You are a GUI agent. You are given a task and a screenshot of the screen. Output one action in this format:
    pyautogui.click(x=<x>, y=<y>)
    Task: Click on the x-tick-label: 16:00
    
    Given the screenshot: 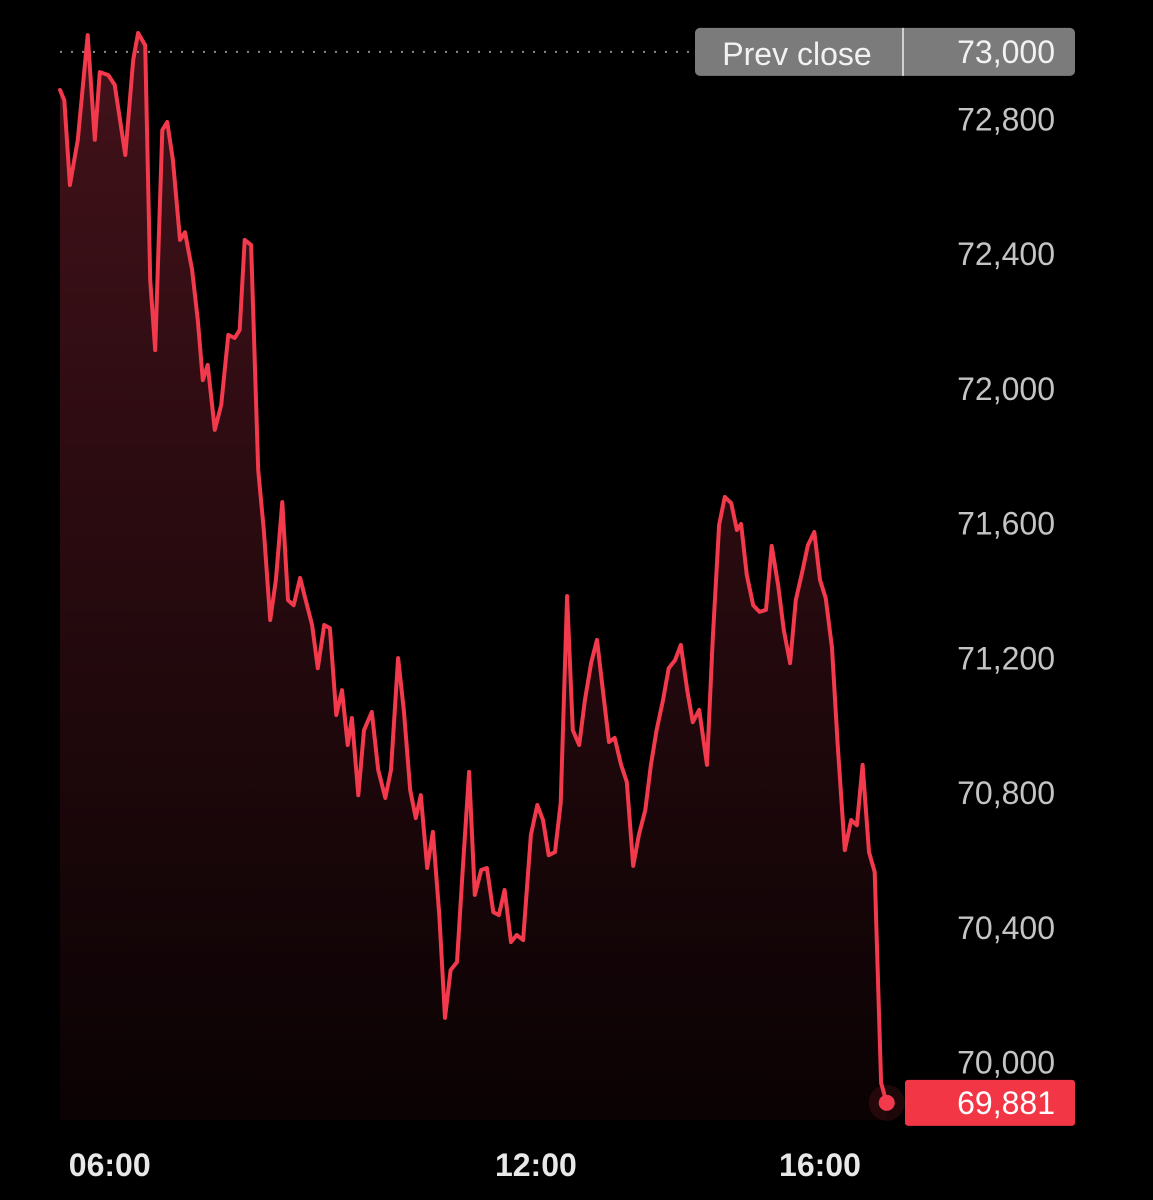 What is the action you would take?
    pyautogui.click(x=820, y=1165)
    